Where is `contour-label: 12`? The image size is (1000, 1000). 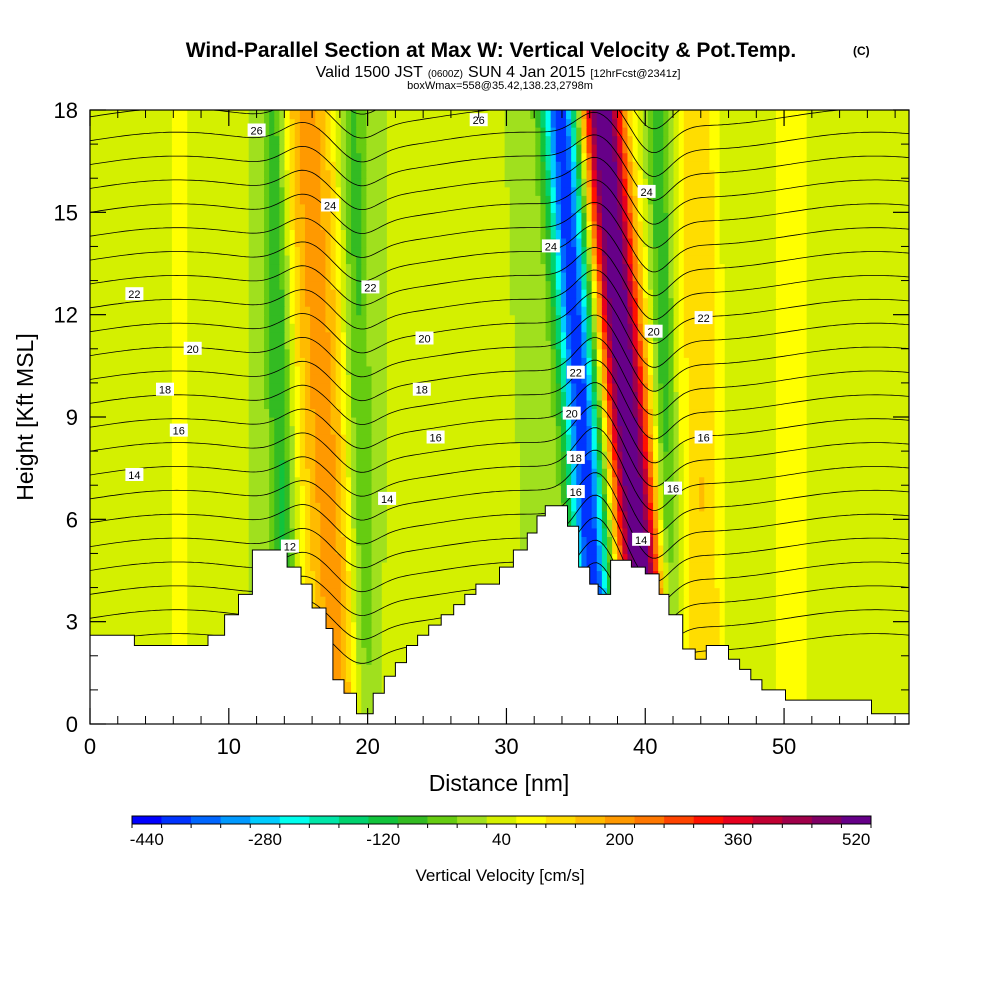 contour-label: 12 is located at coordinates (289, 546).